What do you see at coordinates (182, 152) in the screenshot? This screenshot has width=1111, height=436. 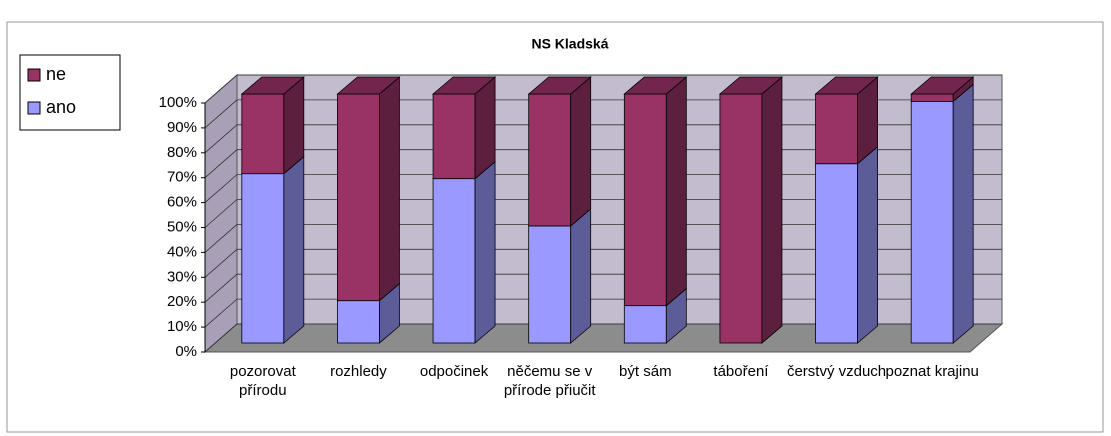 I see `y-tick-label: 80%` at bounding box center [182, 152].